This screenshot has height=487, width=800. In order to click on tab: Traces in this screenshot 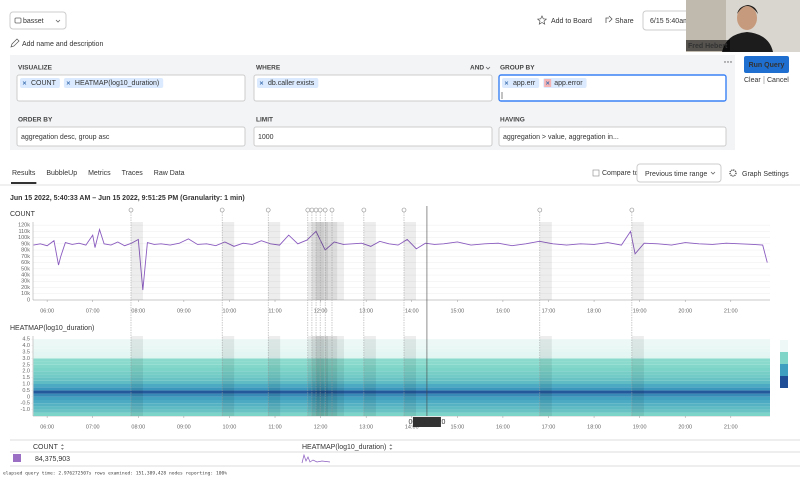, I will do `click(133, 173)`.